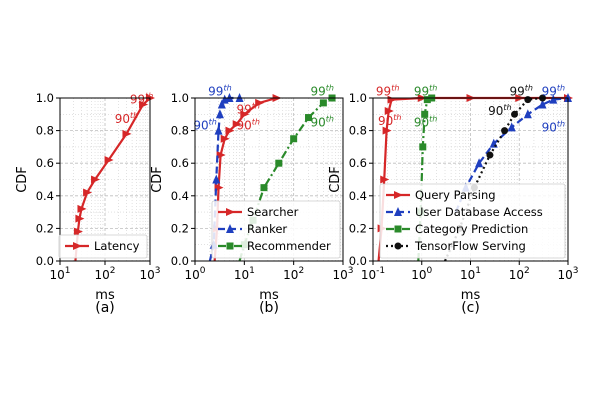  What do you see at coordinates (470, 308) in the screenshot?
I see `panel-label: (c)` at bounding box center [470, 308].